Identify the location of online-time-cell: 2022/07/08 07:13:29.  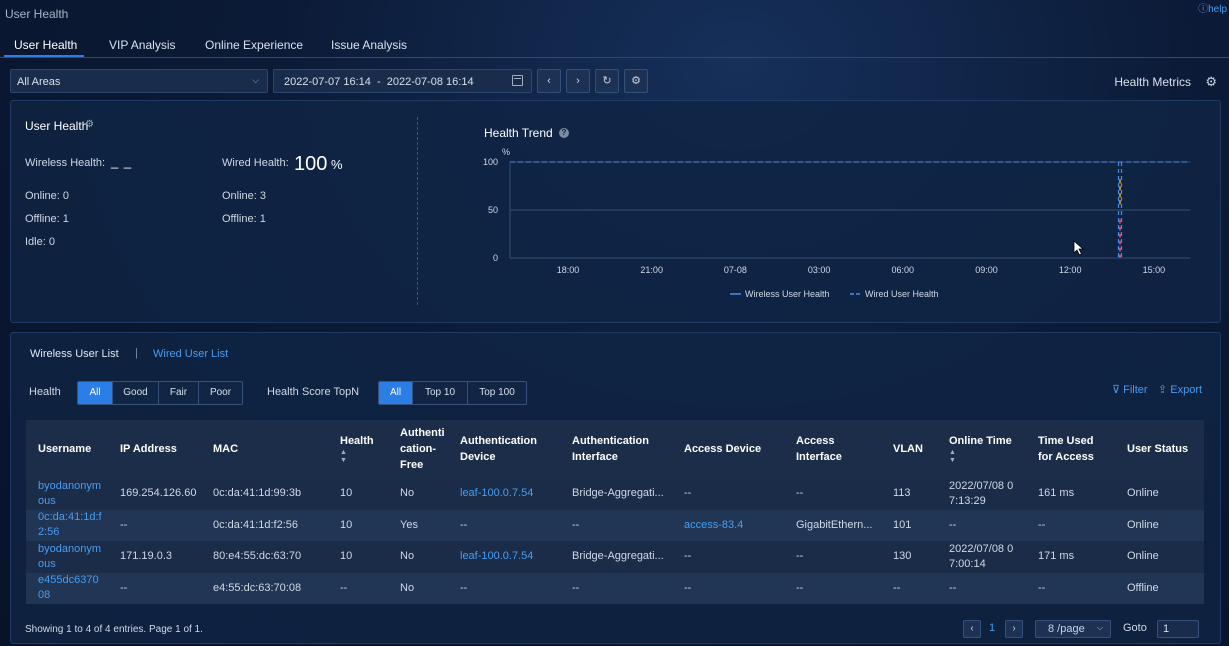
(981, 494).